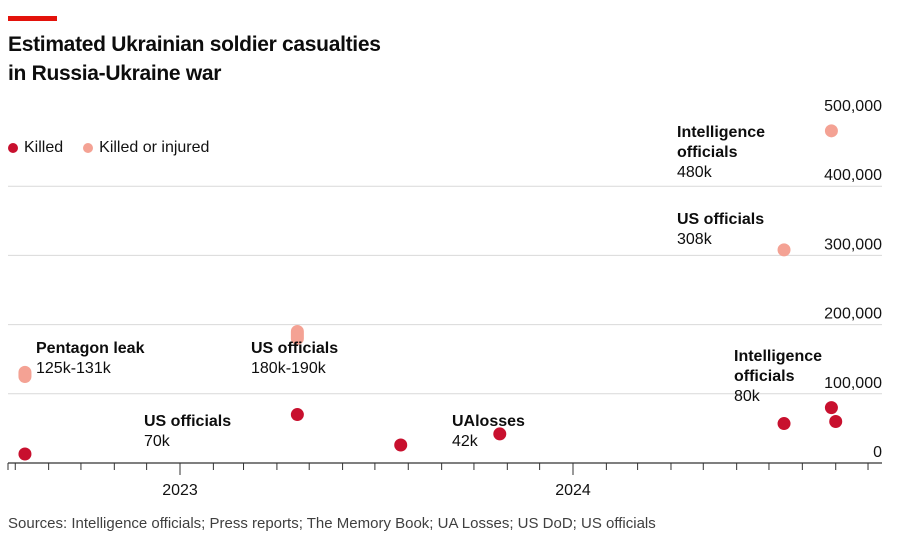  I want to click on legend-swatch-killed, so click(13, 148).